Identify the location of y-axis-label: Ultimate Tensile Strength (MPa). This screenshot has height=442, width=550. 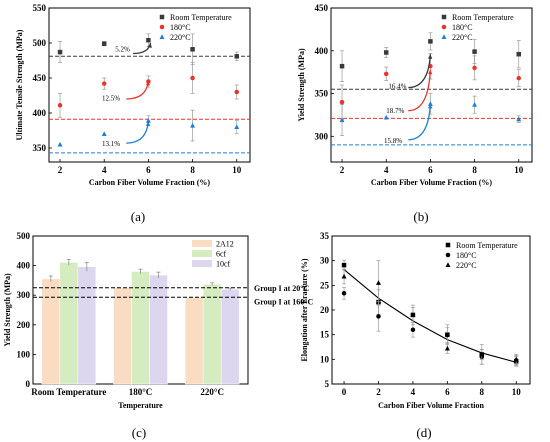
(19, 84).